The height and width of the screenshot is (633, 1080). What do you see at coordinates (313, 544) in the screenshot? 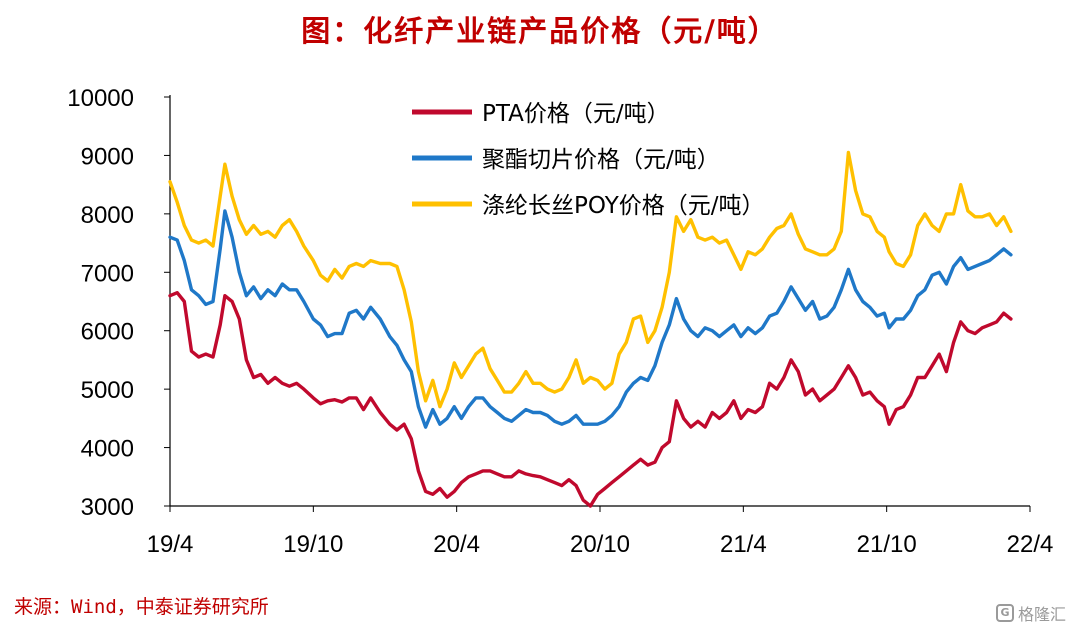
I see `x-tick-label: 19/10` at bounding box center [313, 544].